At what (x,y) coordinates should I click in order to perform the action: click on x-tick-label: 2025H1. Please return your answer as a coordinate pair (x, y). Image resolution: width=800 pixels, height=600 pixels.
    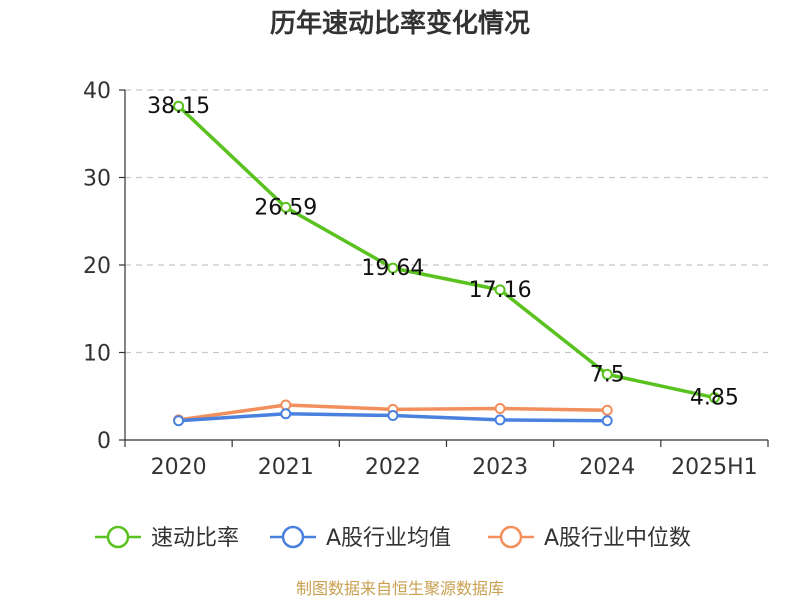
    Looking at the image, I should click on (714, 467).